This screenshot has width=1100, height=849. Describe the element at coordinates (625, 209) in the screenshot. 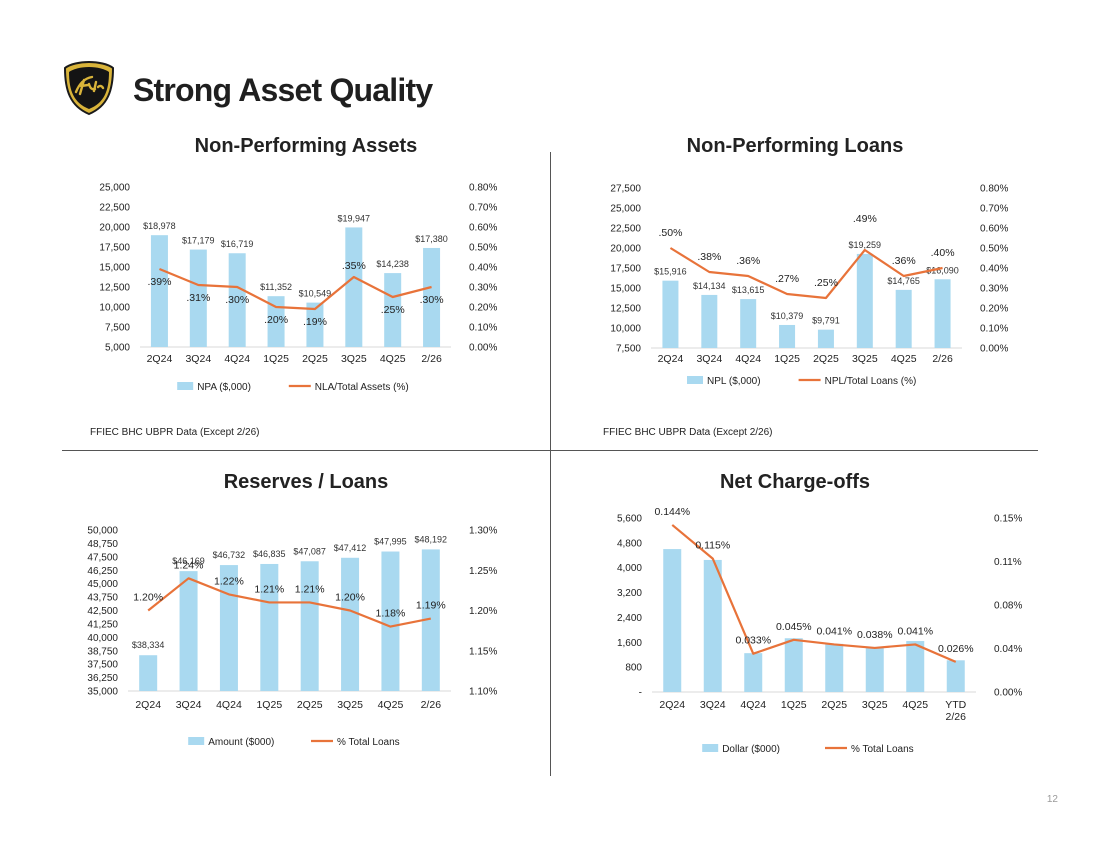

I see `y-left-tick-label: 25,000` at that location.